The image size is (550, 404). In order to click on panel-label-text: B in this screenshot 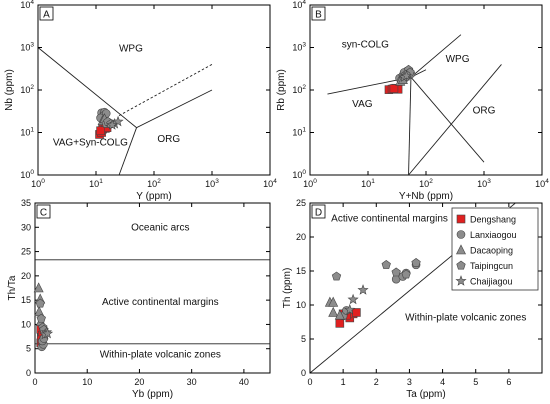, I will do `click(318, 15)`.